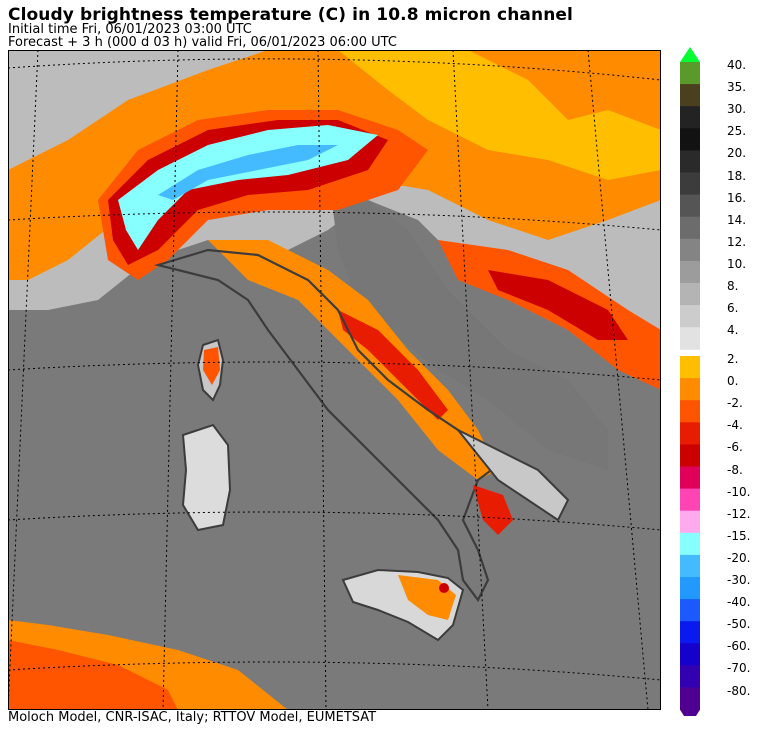 This screenshot has width=760, height=731. Describe the element at coordinates (733, 308) in the screenshot. I see `colorbar-upper-label: 6.` at that location.